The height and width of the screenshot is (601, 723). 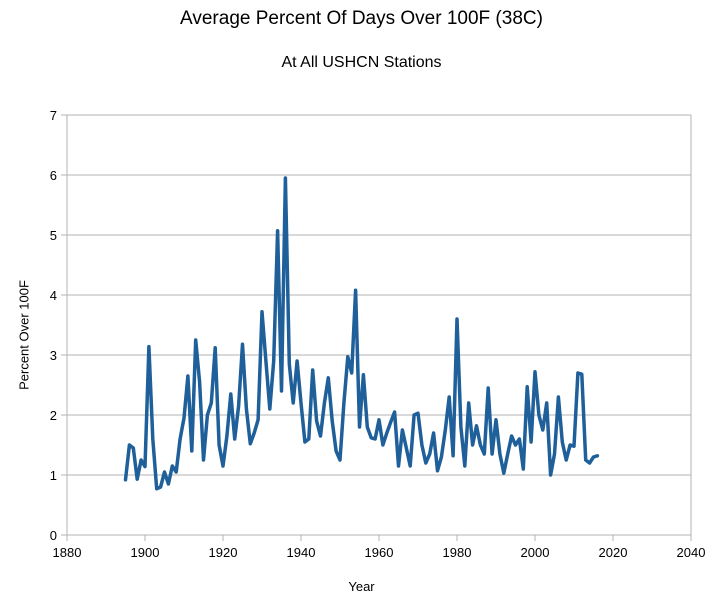 I want to click on x-tick-label: 1960, so click(x=379, y=552).